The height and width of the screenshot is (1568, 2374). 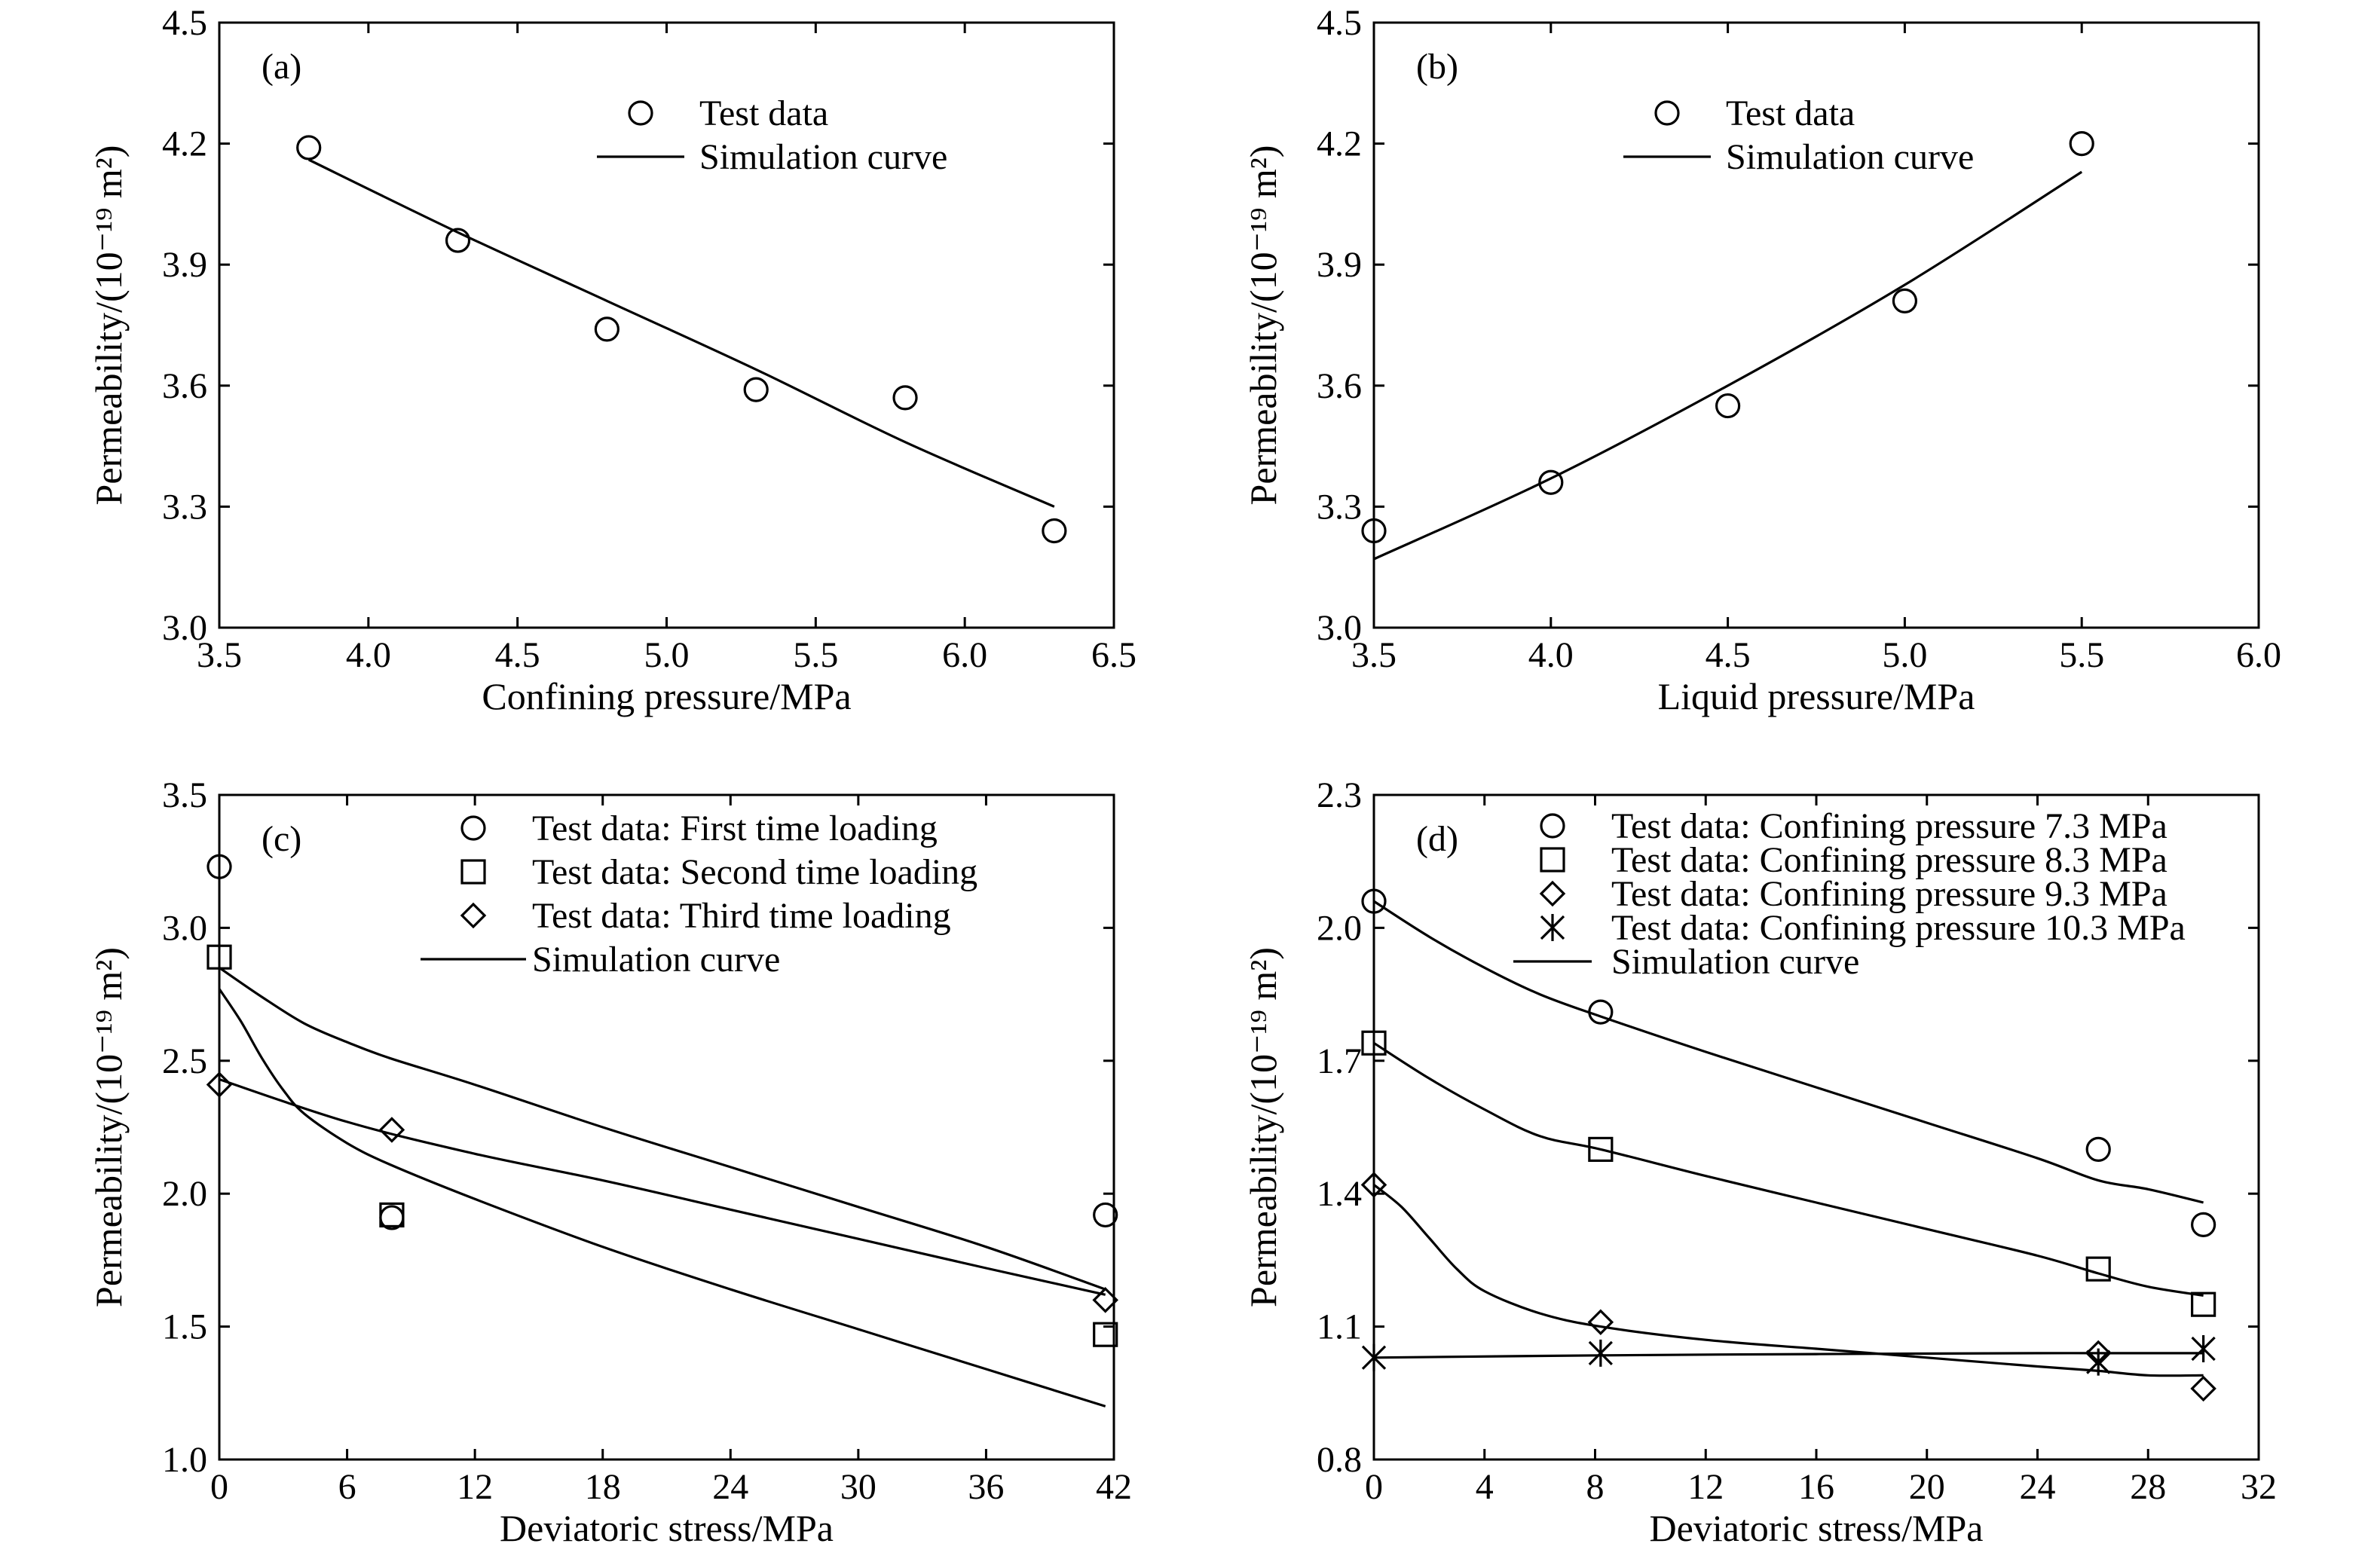 What do you see at coordinates (1905, 655) in the screenshot?
I see `panel-b-x-tick-label: 5.0` at bounding box center [1905, 655].